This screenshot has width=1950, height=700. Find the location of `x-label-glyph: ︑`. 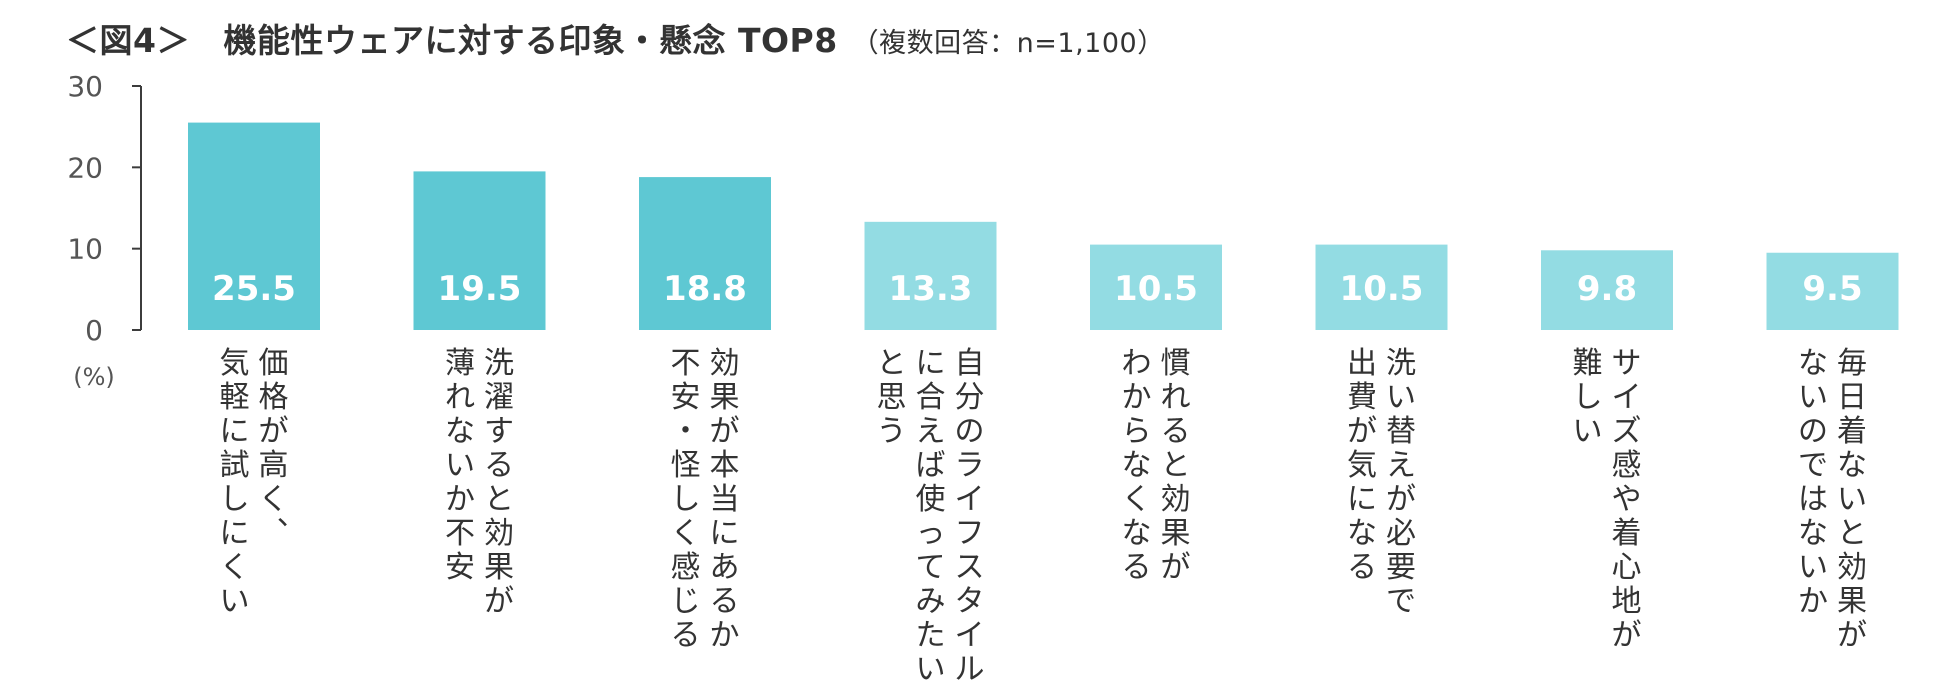

x-label-glyph: ︑ is located at coordinates (274, 533).